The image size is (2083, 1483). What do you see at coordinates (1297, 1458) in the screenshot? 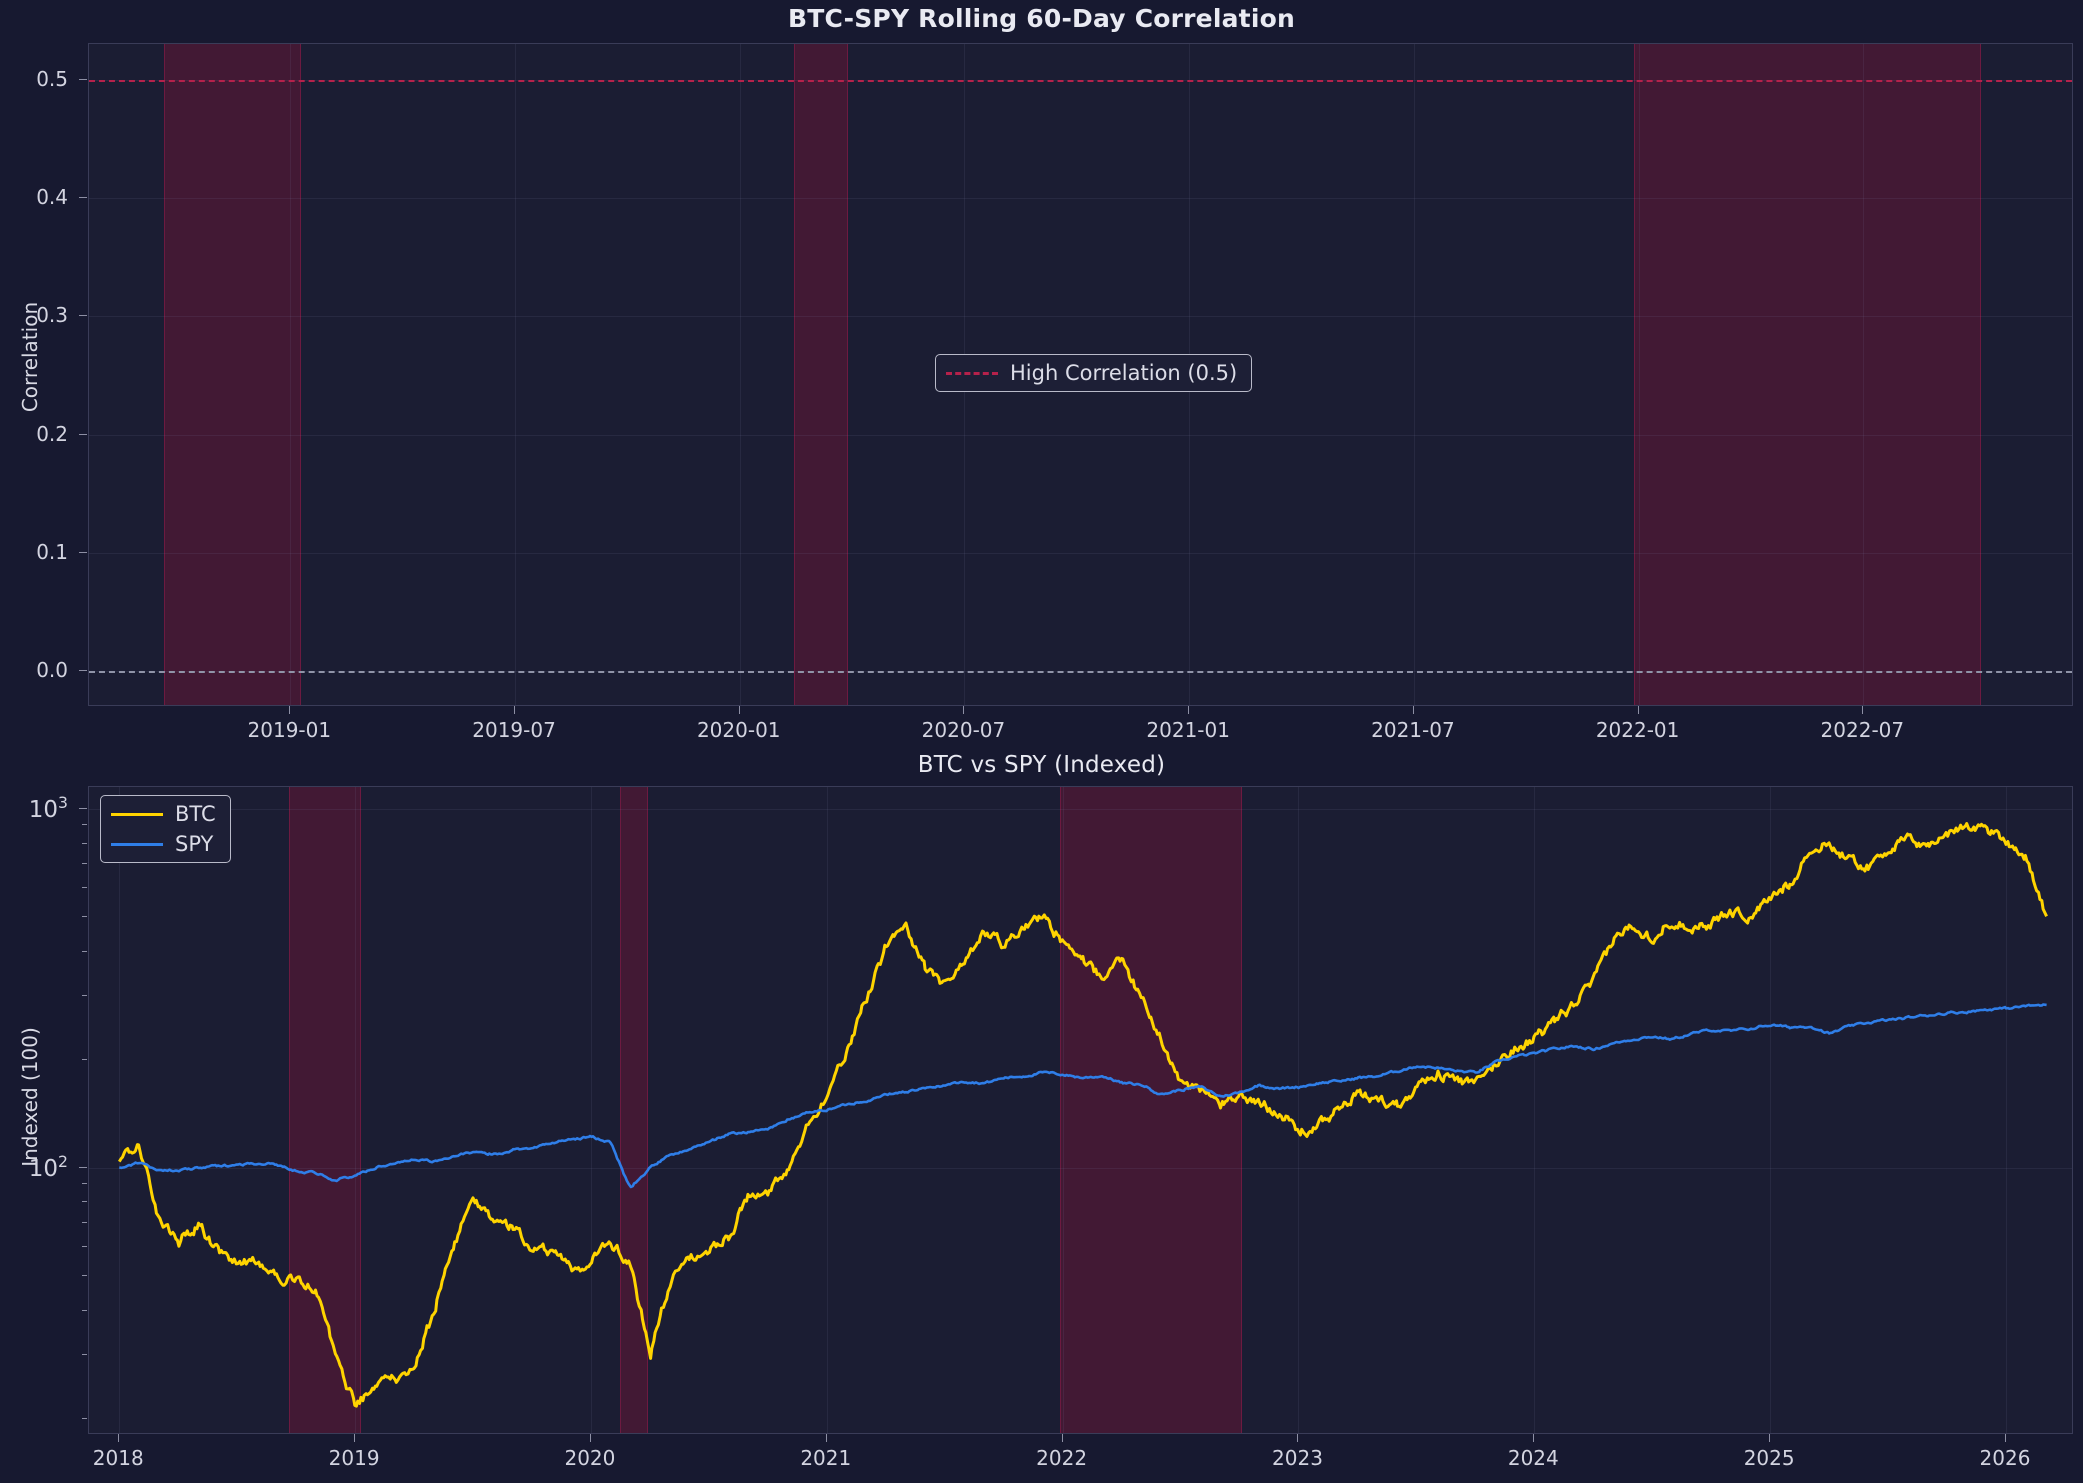
I see `x-tick-label-5: 2023` at bounding box center [1297, 1458].